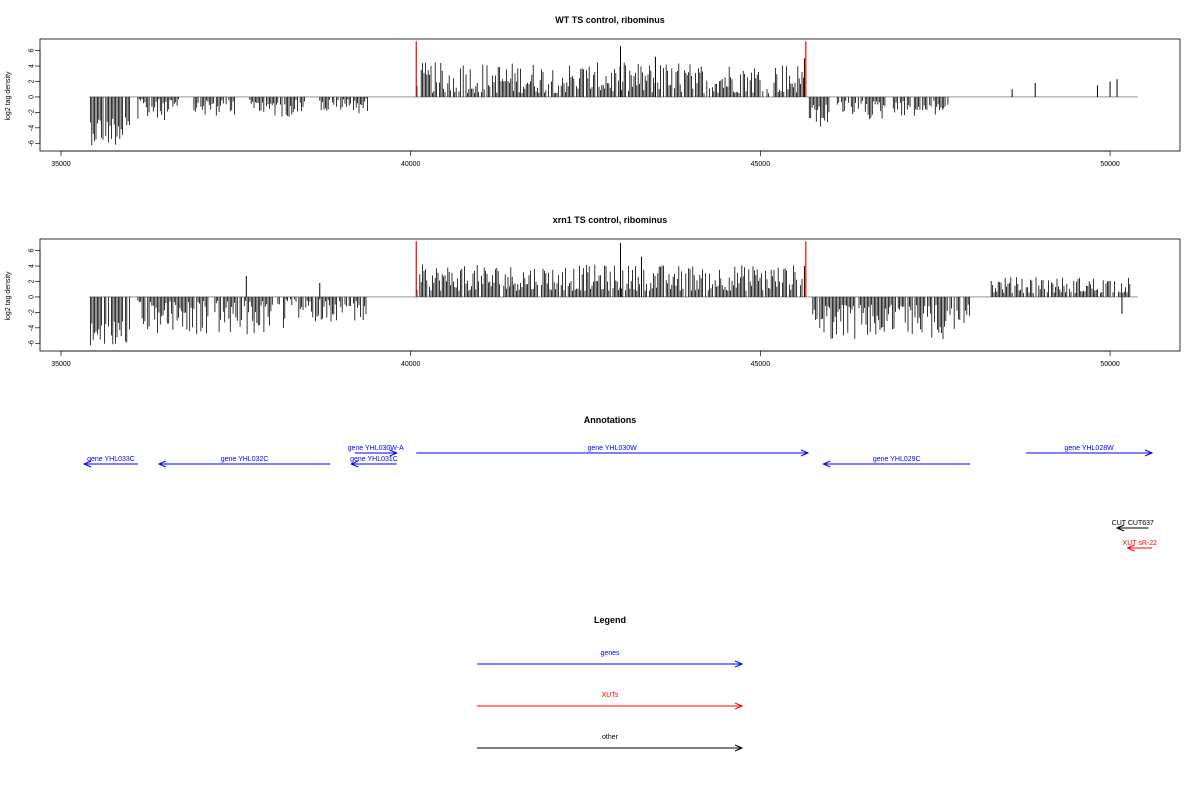 The width and height of the screenshot is (1200, 800). Describe the element at coordinates (610, 695) in the screenshot. I see `legend-label: XUTs` at that location.